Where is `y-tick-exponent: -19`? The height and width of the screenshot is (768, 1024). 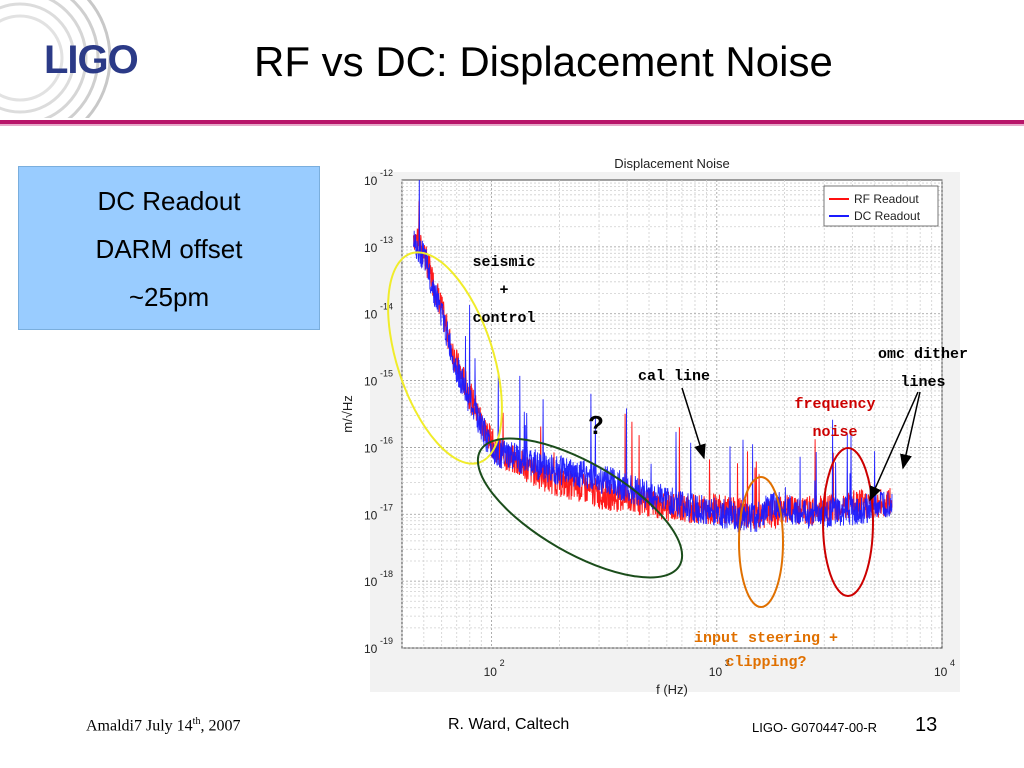 y-tick-exponent: -19 is located at coordinates (386, 641).